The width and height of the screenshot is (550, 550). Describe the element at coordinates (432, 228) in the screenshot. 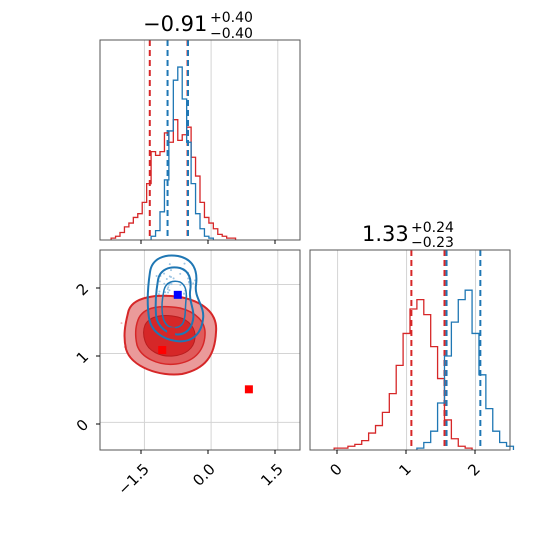

I see `param2-title-upper-error: +0.24` at that location.